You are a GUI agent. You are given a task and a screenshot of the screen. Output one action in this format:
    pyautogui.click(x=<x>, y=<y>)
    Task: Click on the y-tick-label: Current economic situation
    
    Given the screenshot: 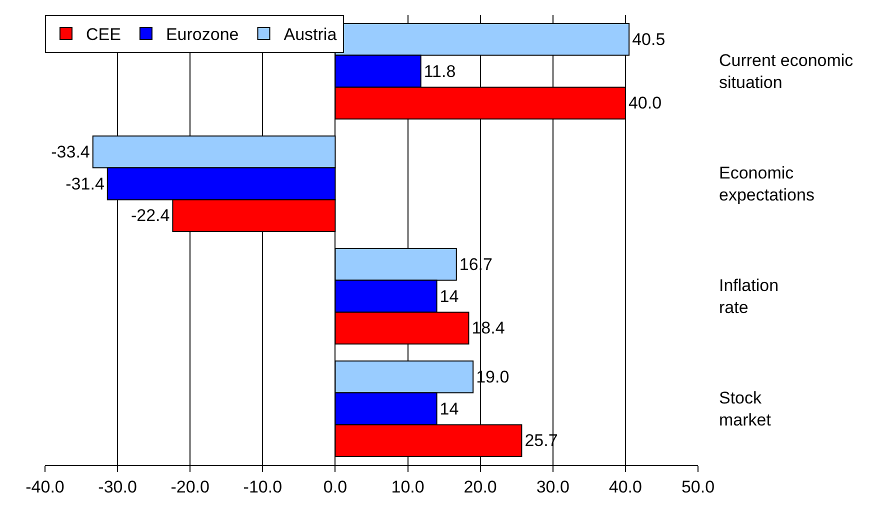 What is the action you would take?
    pyautogui.click(x=786, y=71)
    